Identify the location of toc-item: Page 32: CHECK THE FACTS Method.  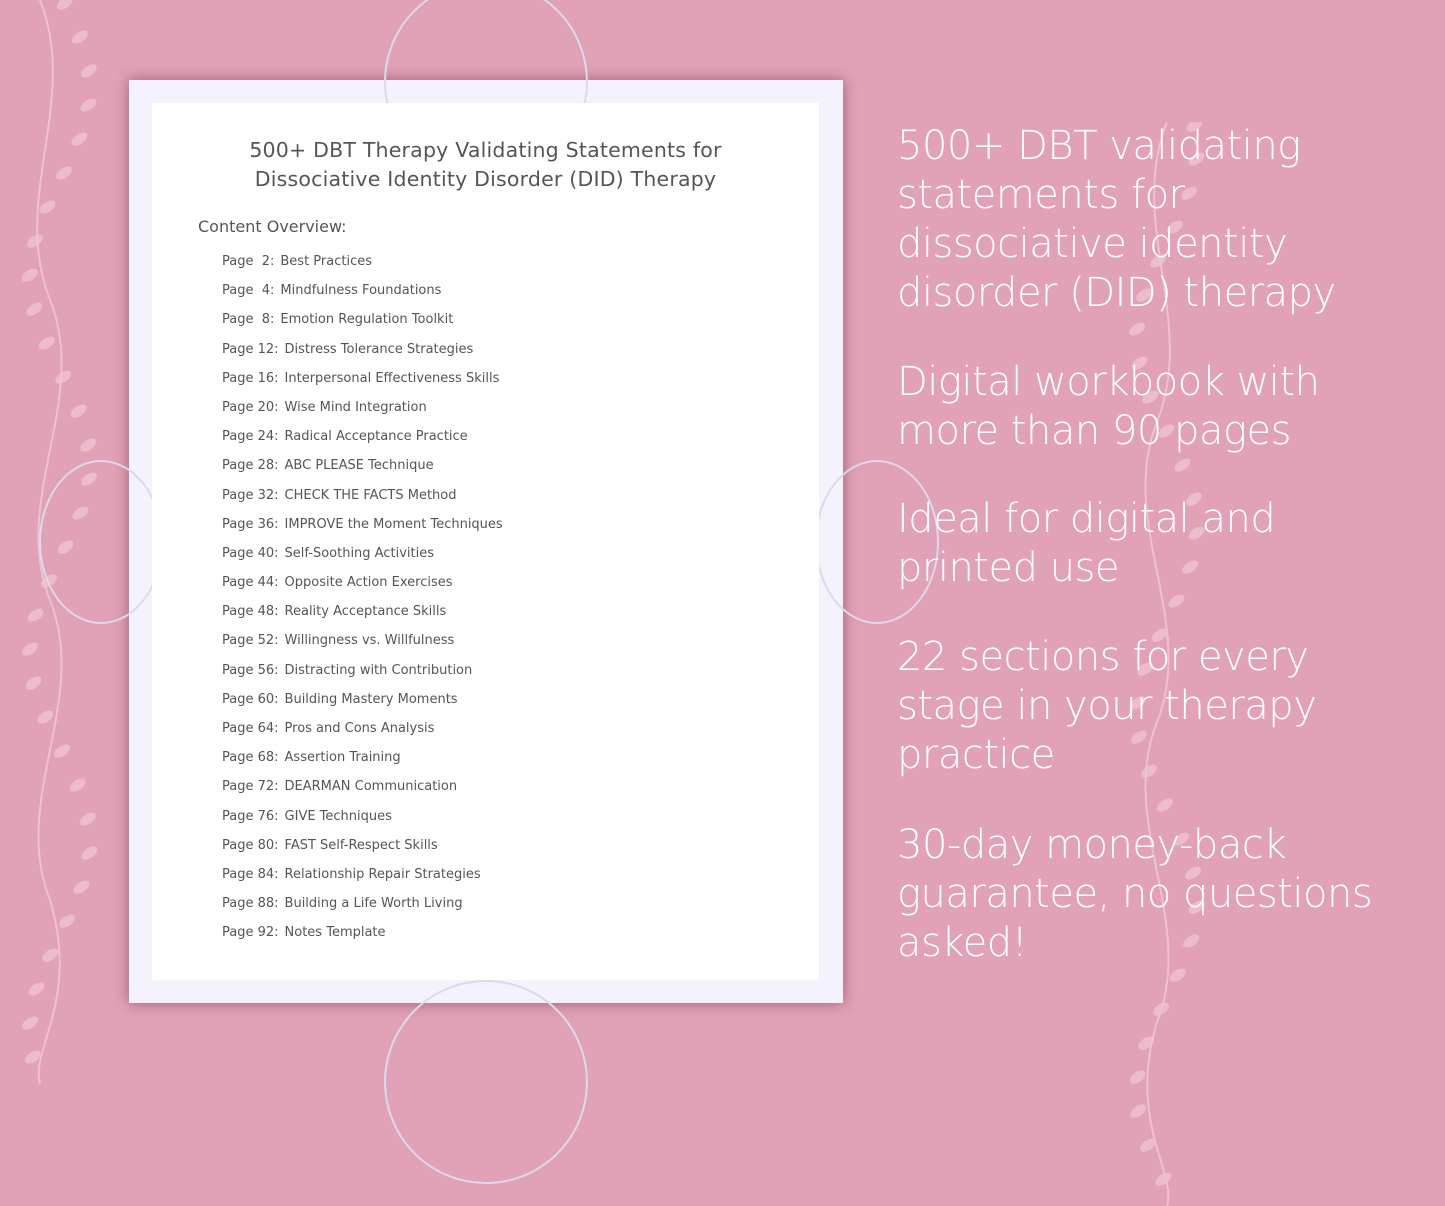
(362, 502).